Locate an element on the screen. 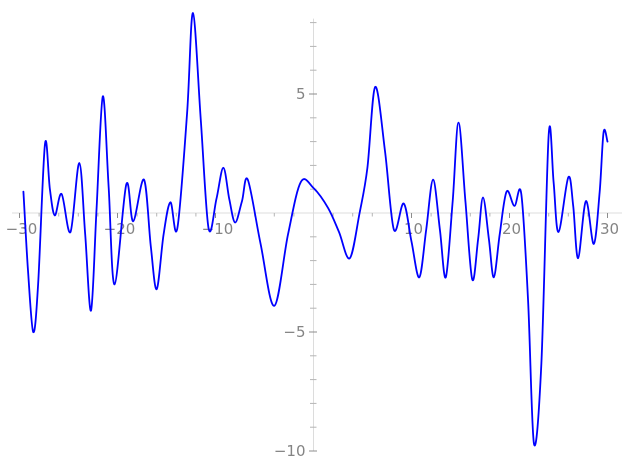  x-tick-label: 30 is located at coordinates (609, 229).